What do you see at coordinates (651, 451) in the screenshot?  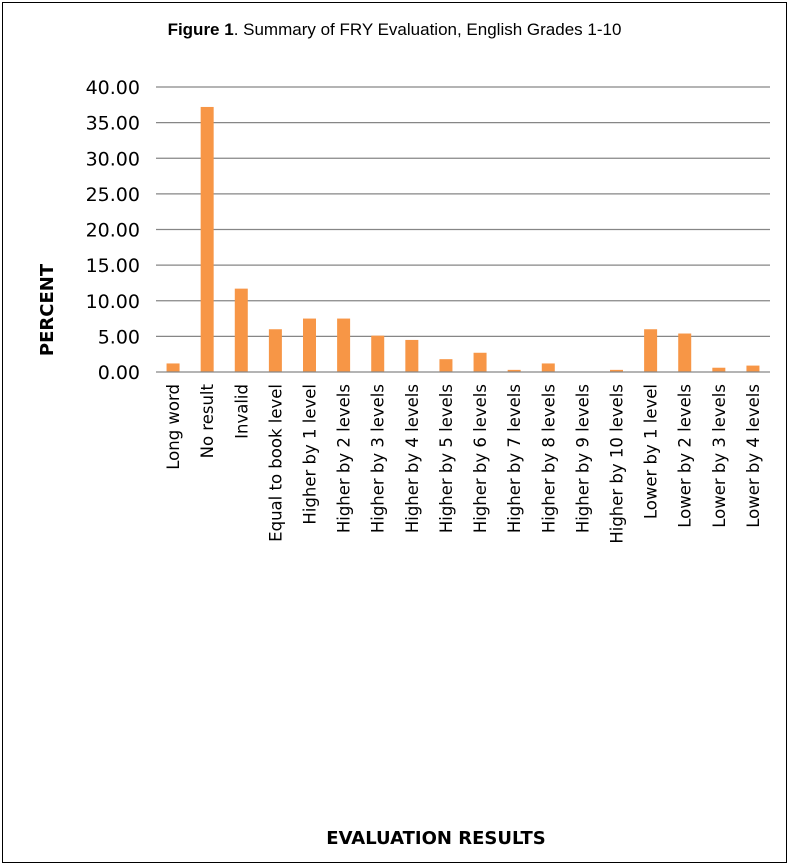 I see `x-tick-label: Lower by 1 level` at bounding box center [651, 451].